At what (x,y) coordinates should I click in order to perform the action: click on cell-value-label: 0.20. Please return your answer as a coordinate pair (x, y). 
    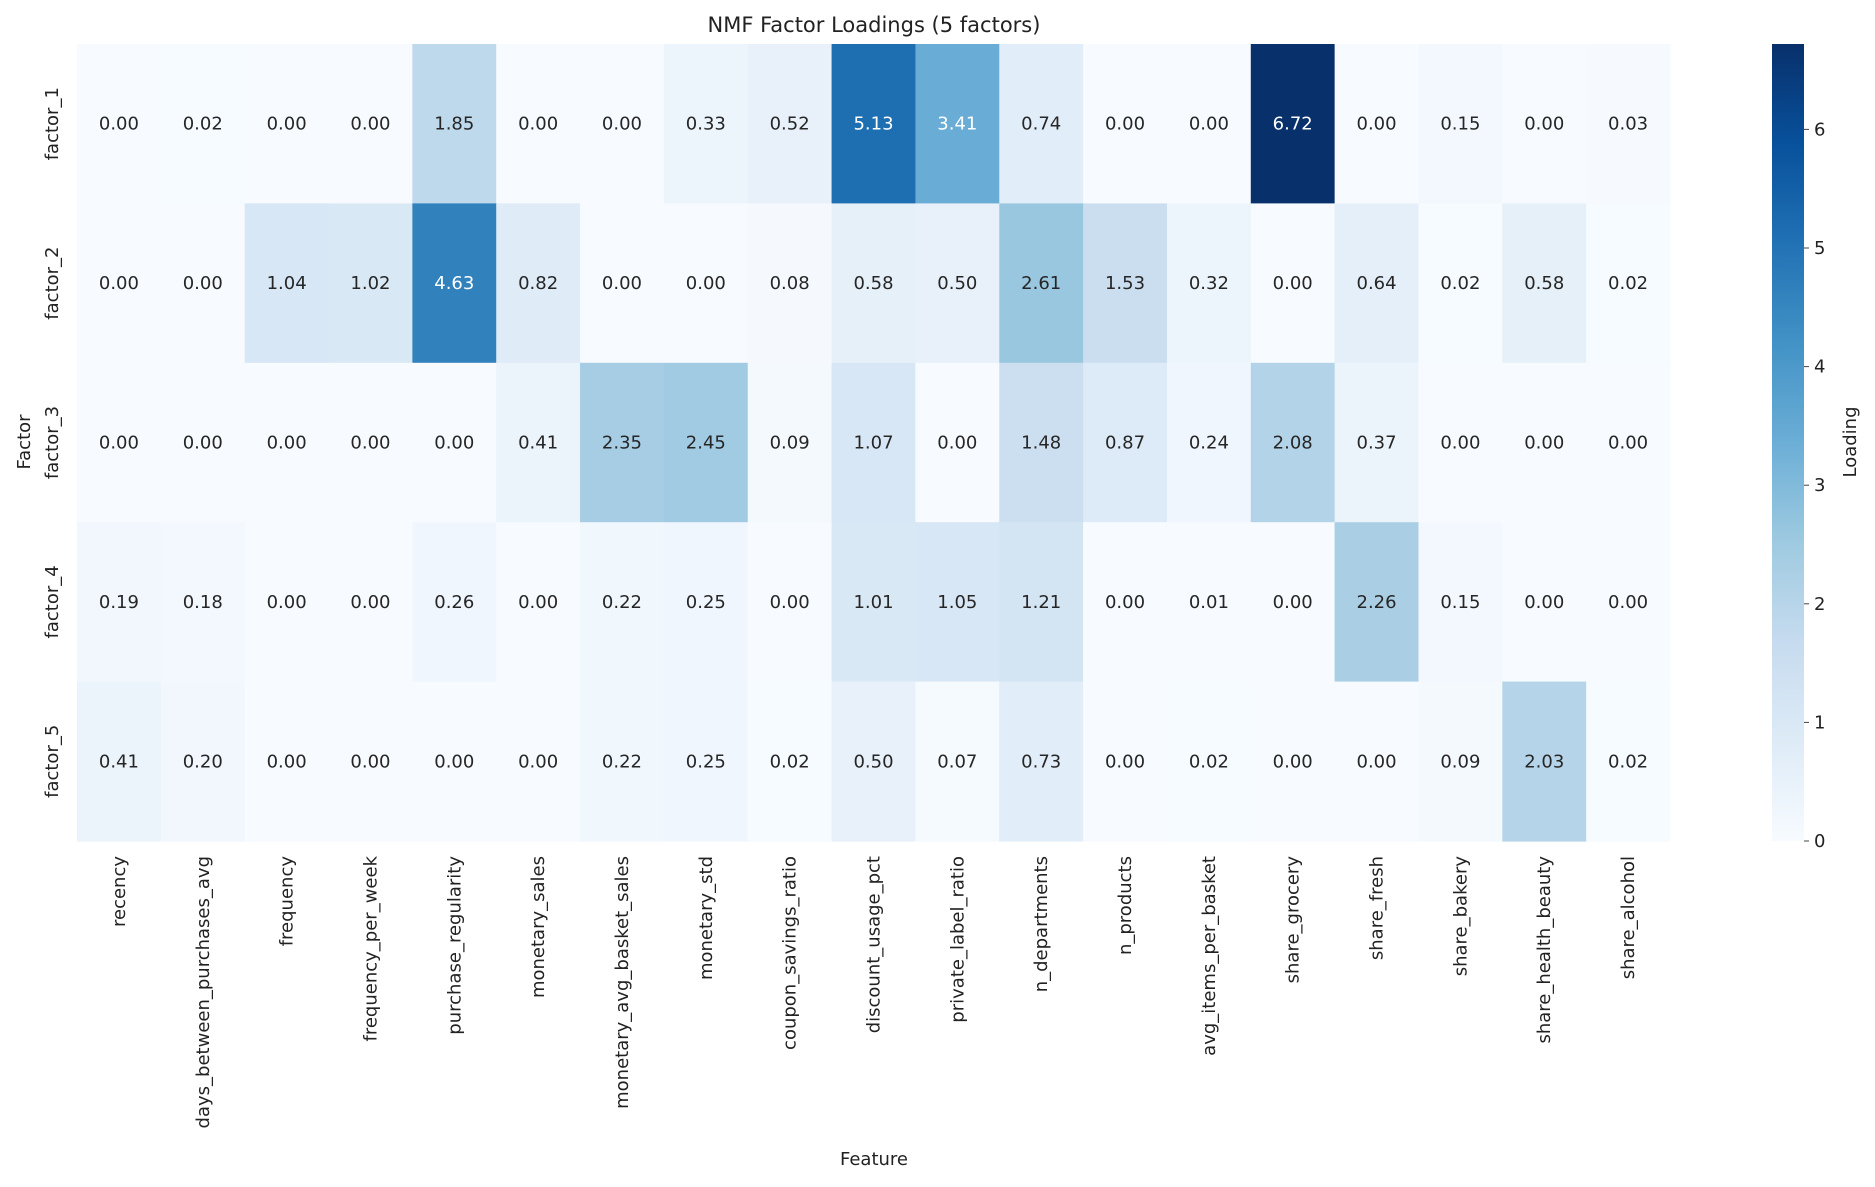
    Looking at the image, I should click on (203, 761).